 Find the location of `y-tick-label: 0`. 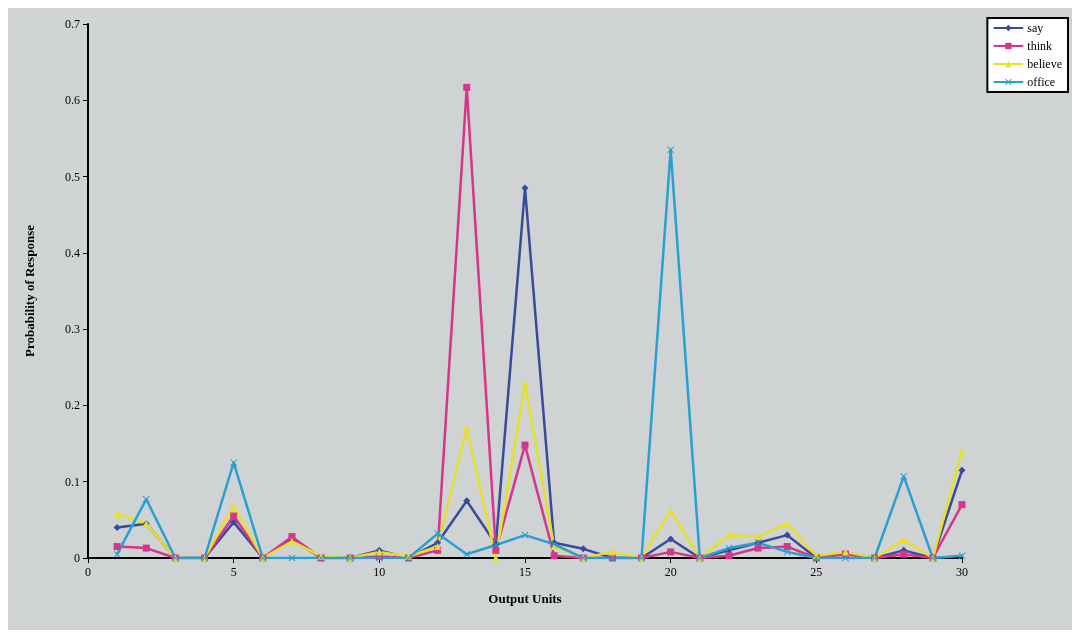

y-tick-label: 0 is located at coordinates (77, 558).